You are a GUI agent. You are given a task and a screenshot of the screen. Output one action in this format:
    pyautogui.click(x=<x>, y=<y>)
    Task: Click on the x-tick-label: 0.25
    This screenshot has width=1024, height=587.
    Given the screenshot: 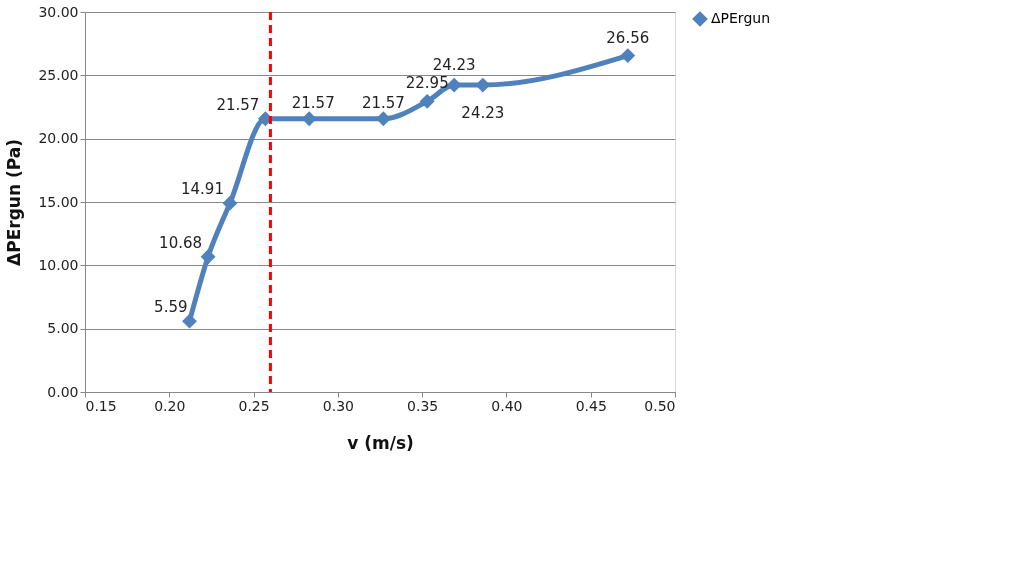 What is the action you would take?
    pyautogui.click(x=254, y=405)
    